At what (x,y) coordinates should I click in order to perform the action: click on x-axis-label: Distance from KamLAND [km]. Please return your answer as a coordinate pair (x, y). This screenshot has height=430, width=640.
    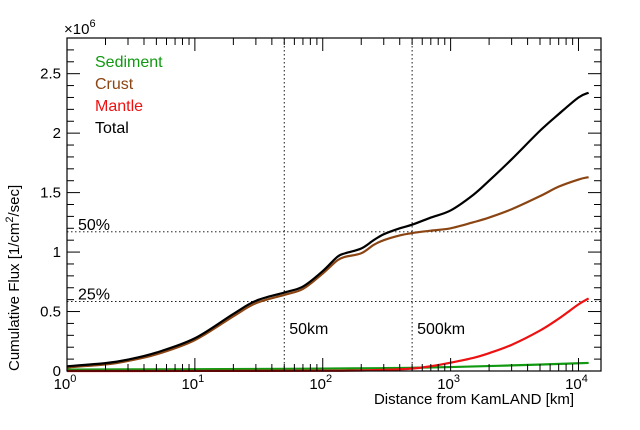
    Looking at the image, I should click on (474, 399).